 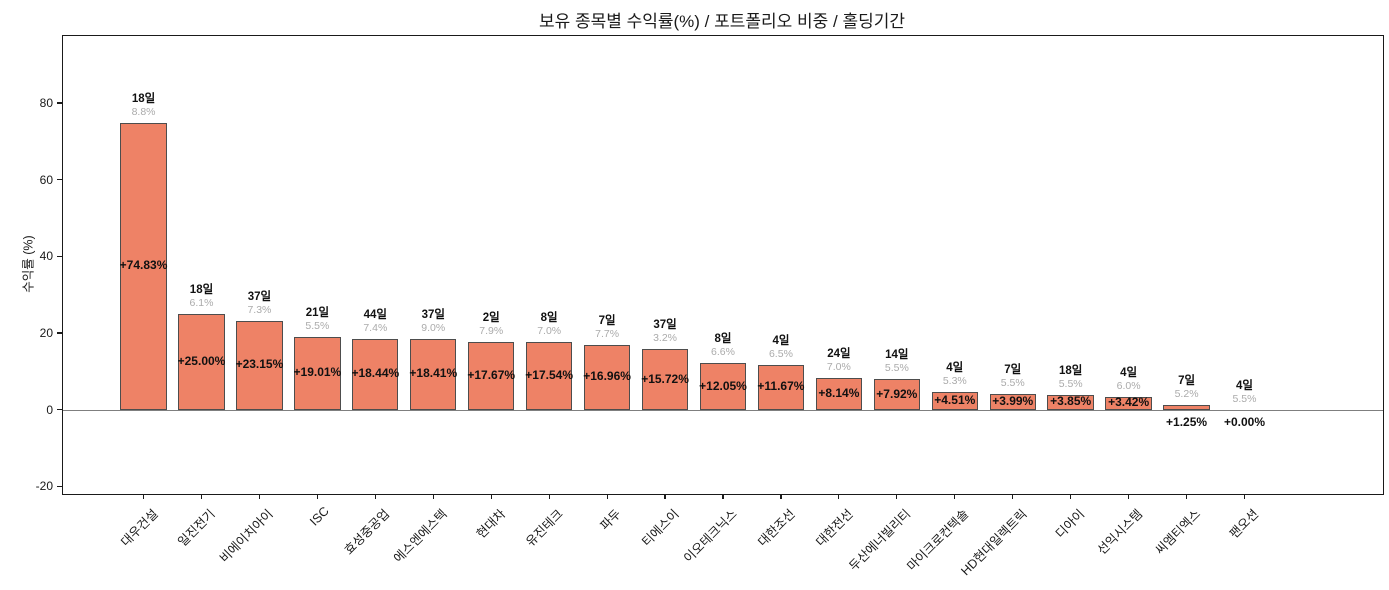 I want to click on y-tick-label: 20, so click(x=46, y=333).